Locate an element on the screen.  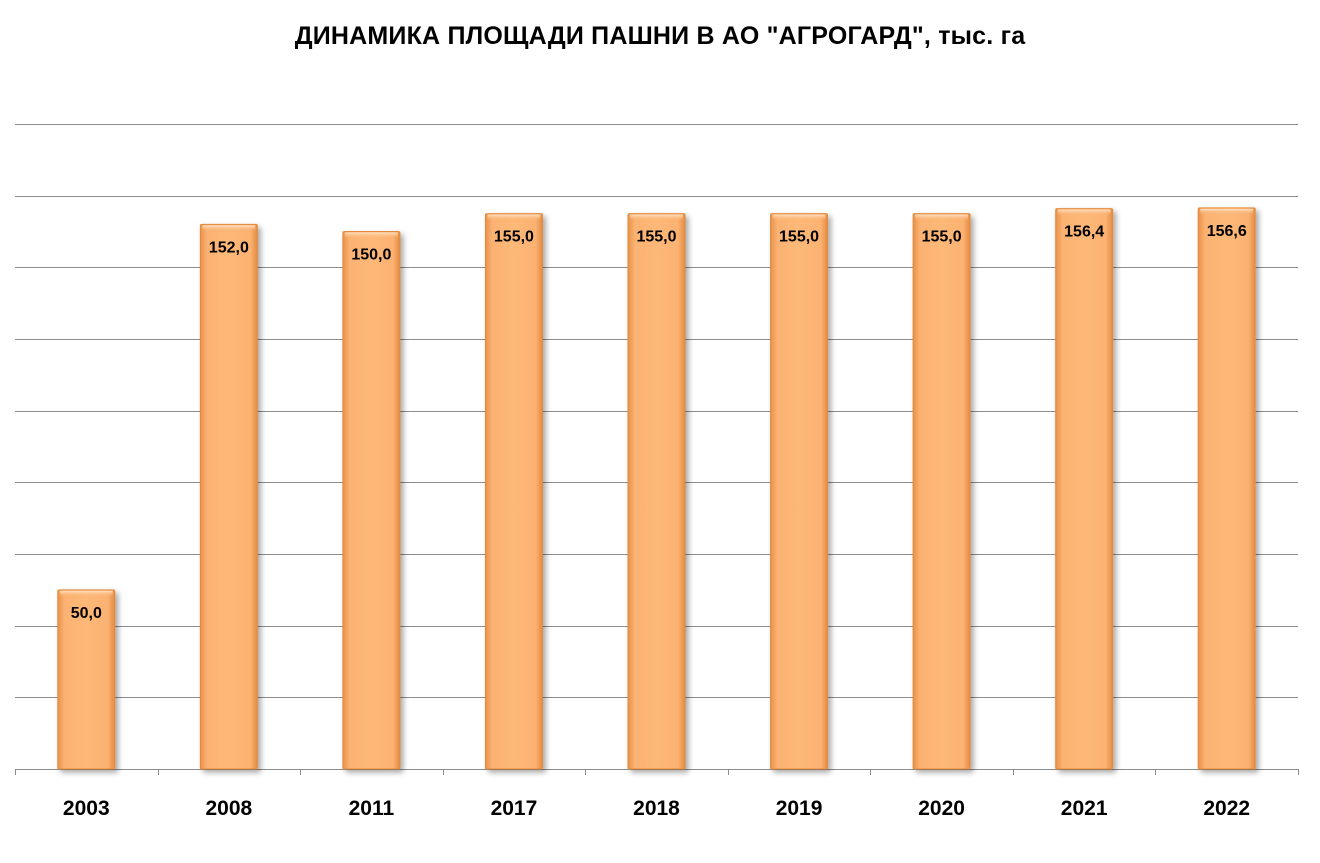
category-label: 2018 is located at coordinates (656, 808).